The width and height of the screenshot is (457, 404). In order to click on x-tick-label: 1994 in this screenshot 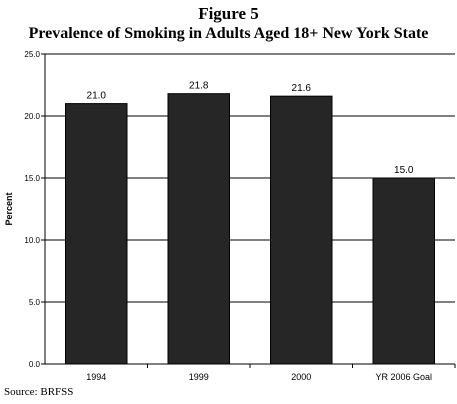, I will do `click(96, 377)`.